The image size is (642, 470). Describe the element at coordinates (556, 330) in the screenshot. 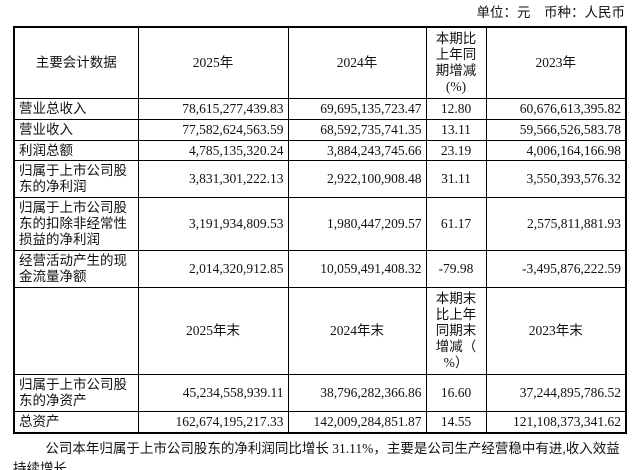

I see `header-end-2023: 2023年末` at that location.